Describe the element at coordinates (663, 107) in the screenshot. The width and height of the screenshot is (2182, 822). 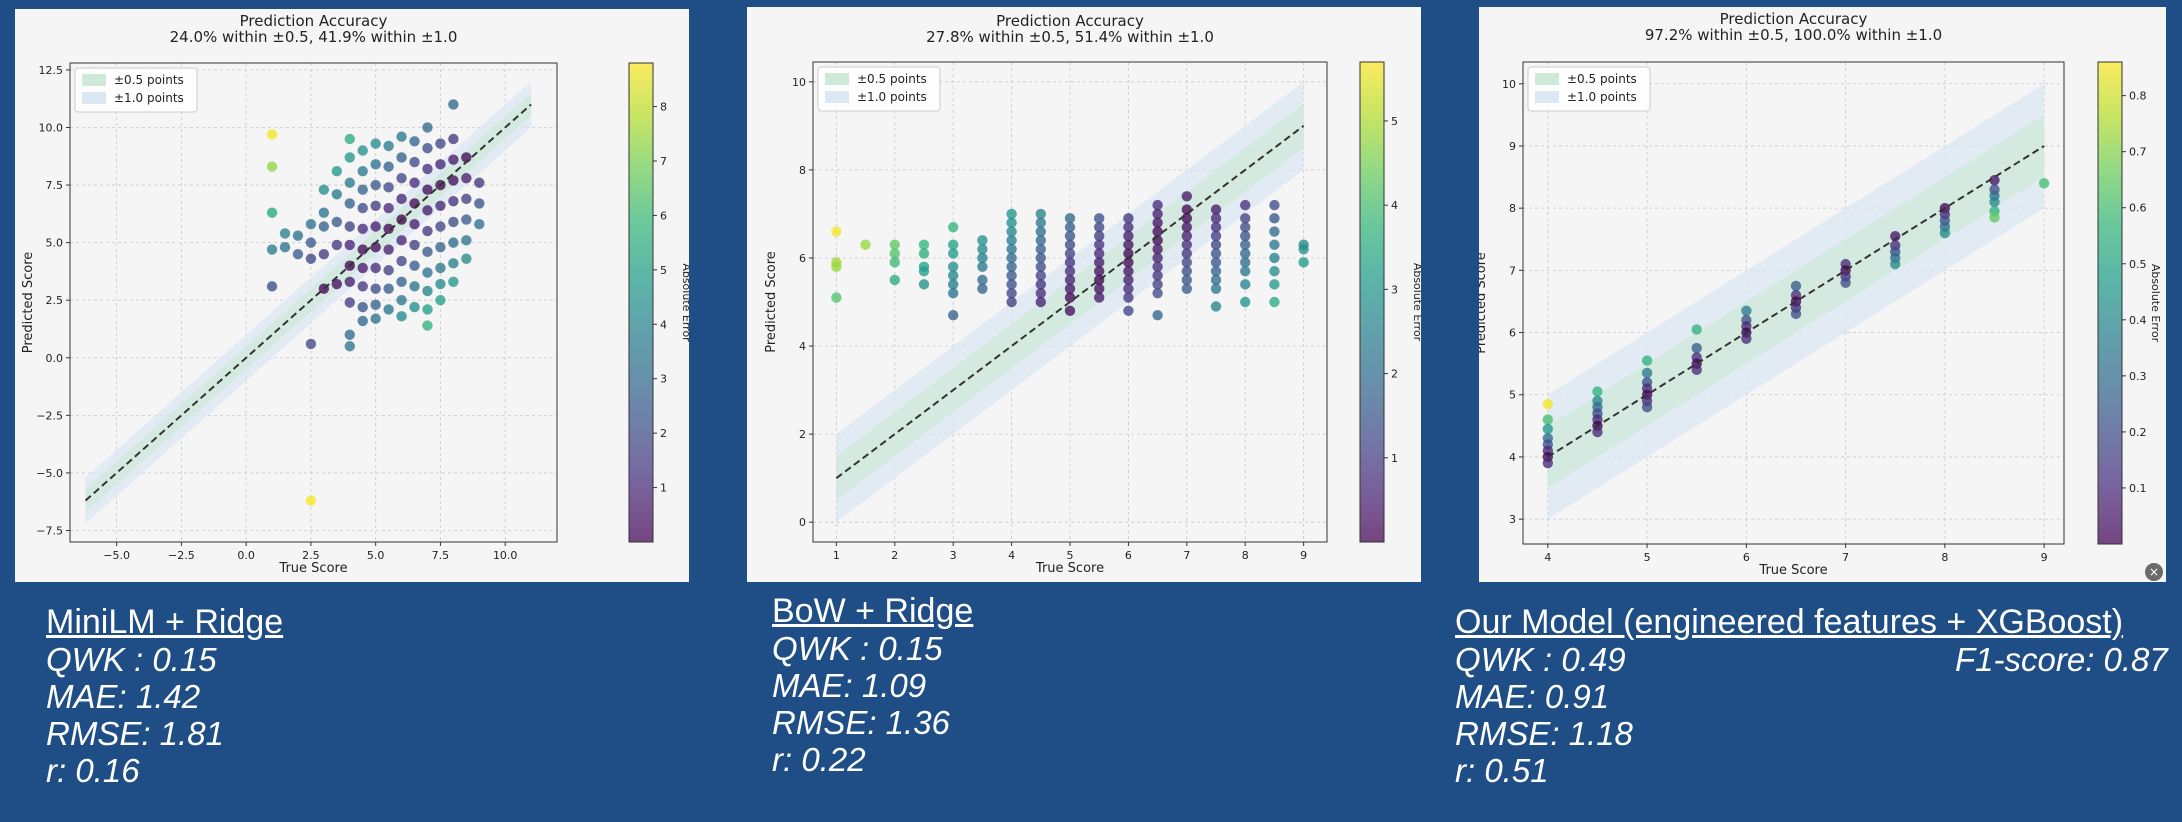
I see `colorbar-tick-label: 8` at that location.